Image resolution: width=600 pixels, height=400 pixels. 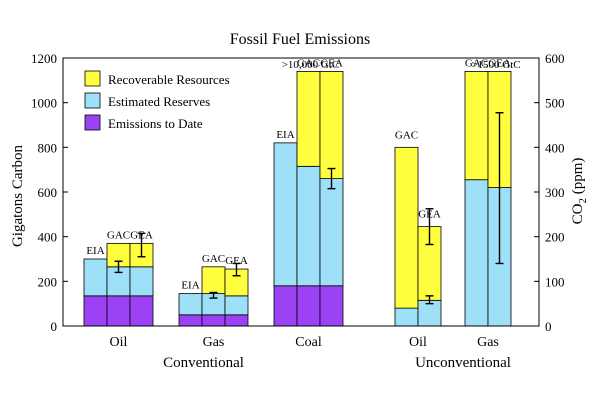 I want to click on category-label-0: Oil, so click(x=119, y=342).